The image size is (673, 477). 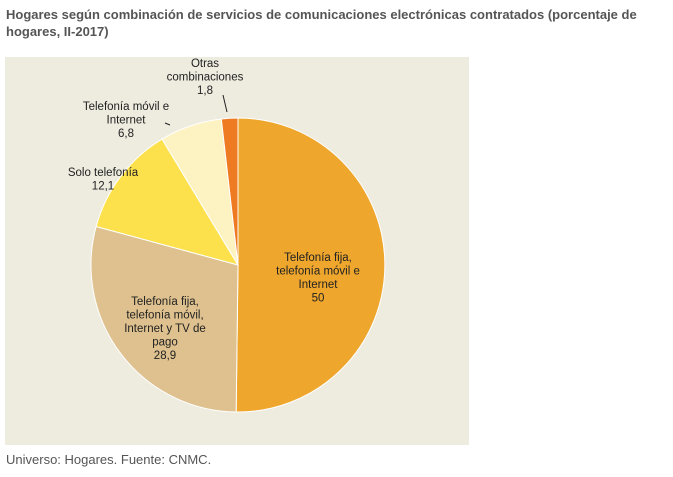 I want to click on slice-label-line: Internet y TV de, so click(x=165, y=329).